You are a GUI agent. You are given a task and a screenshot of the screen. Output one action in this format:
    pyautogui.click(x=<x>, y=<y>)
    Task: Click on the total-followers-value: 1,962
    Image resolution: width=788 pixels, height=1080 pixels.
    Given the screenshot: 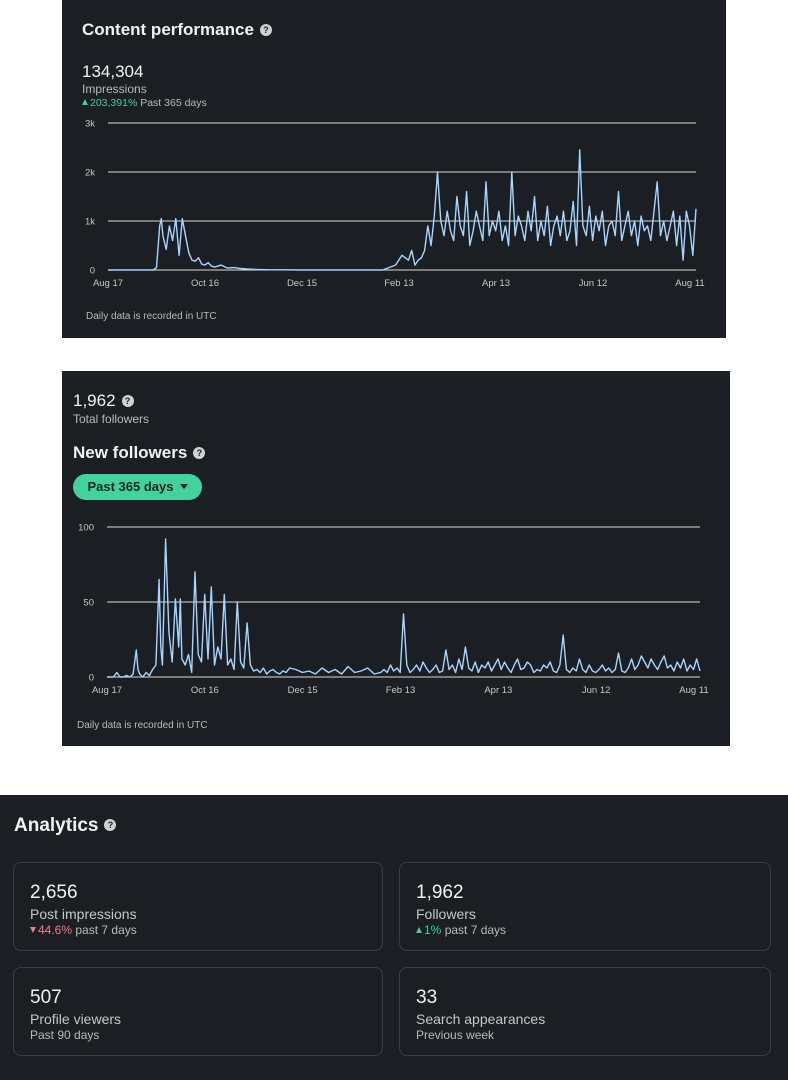 What is the action you would take?
    pyautogui.click(x=94, y=400)
    